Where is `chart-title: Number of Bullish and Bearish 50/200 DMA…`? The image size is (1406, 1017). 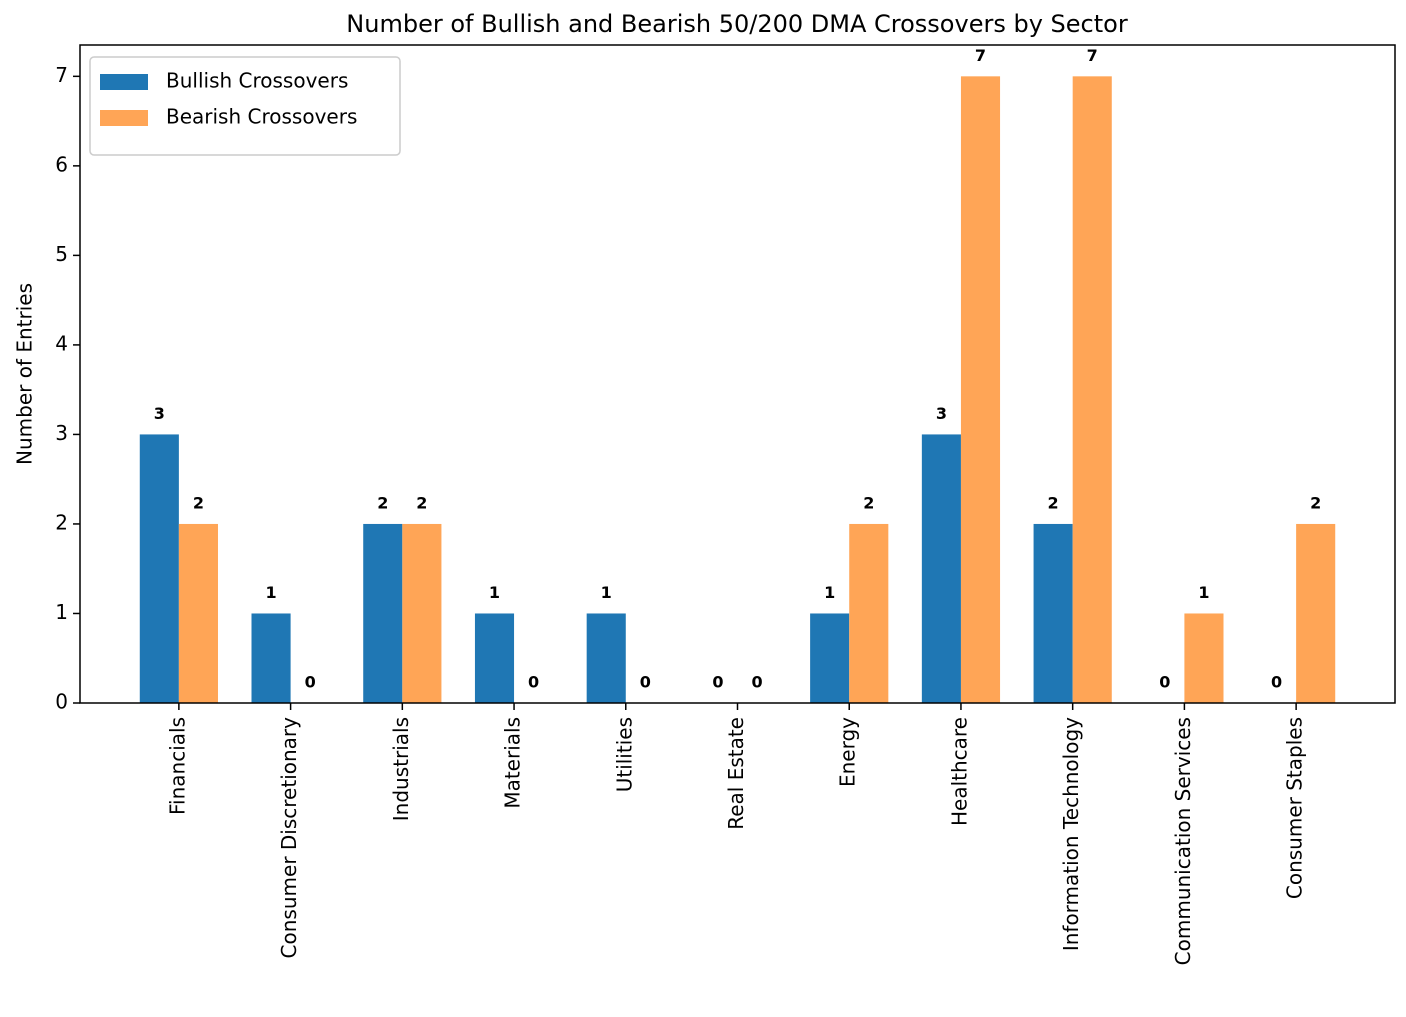 chart-title: Number of Bullish and Bearish 50/200 DMA… is located at coordinates (737, 24).